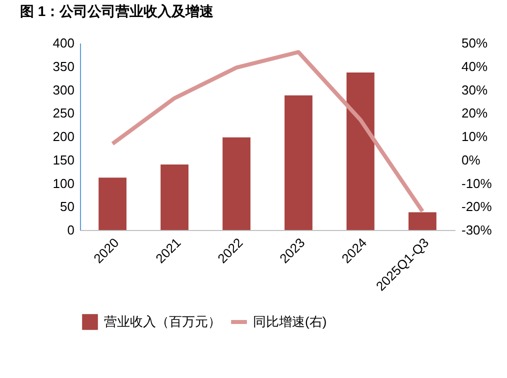 This screenshot has width=507, height=378. I want to click on legend-label: 同比增速(右), so click(290, 321).